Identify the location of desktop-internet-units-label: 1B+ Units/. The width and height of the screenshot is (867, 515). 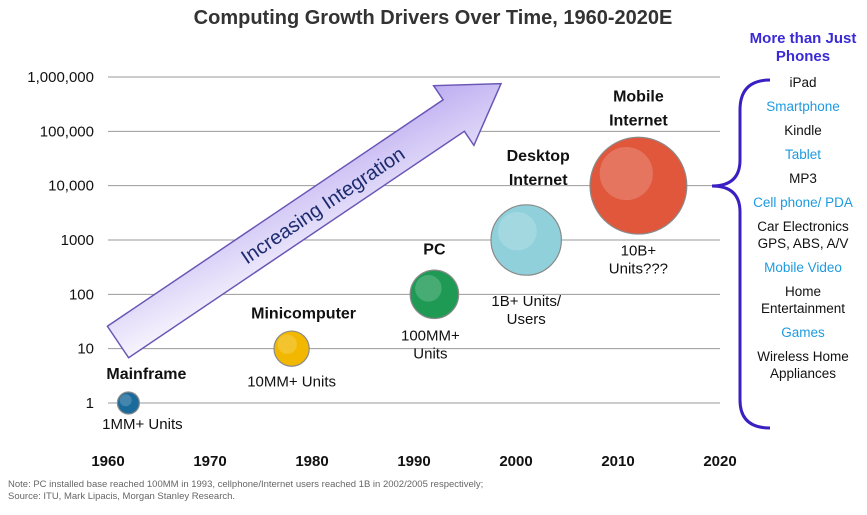
(526, 301).